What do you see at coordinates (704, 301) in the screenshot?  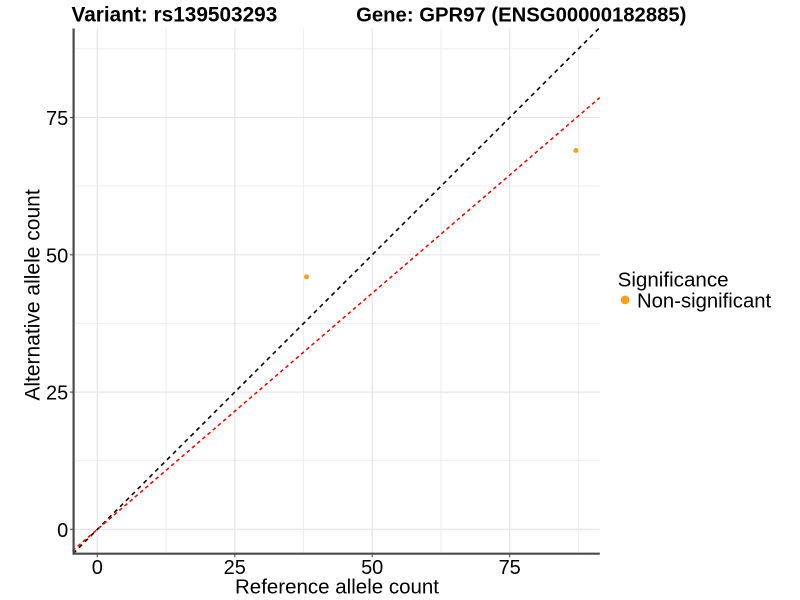 I see `svg-text: Non-significant` at bounding box center [704, 301].